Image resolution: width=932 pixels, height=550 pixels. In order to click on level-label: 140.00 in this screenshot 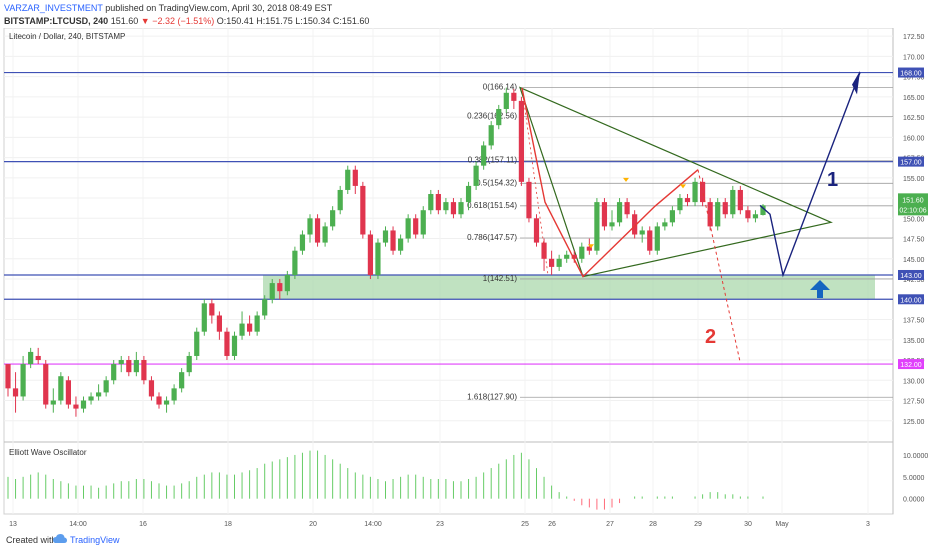, I will do `click(911, 300)`.